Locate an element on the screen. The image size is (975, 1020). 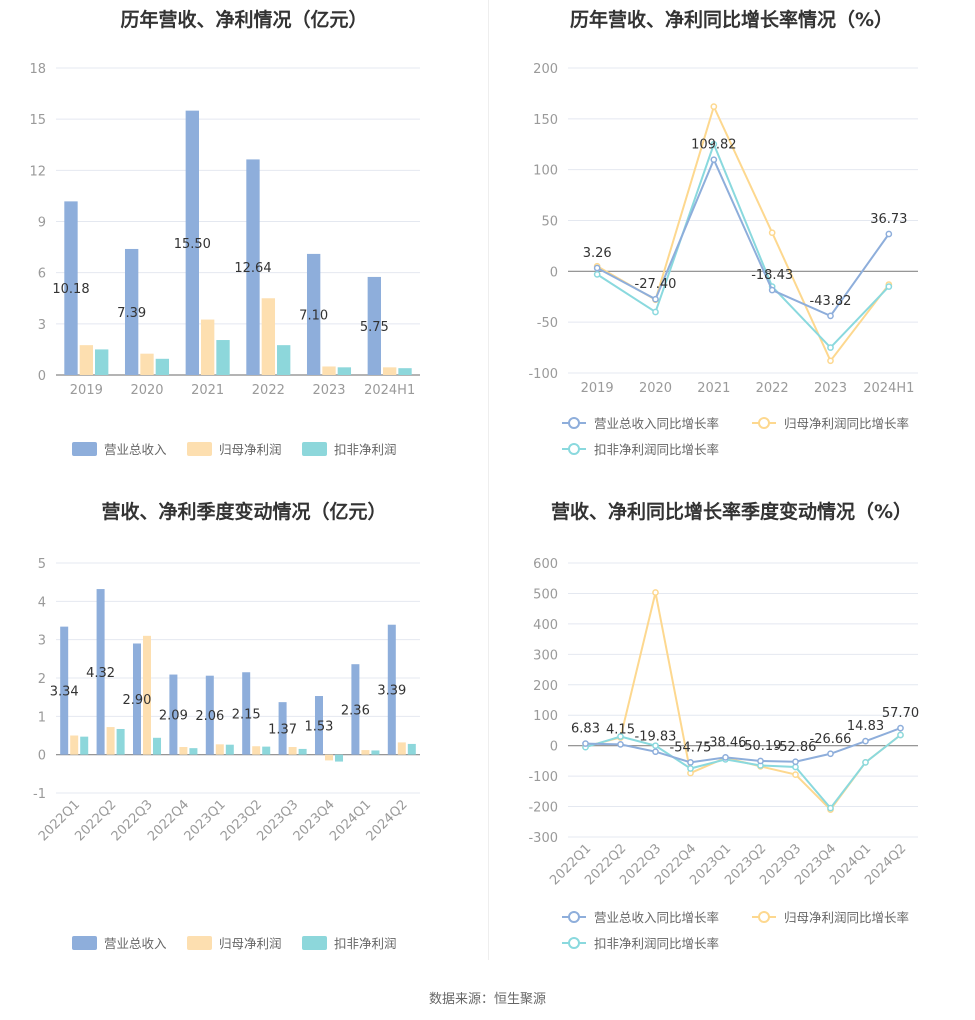
y-tick-label: 100 is located at coordinates (545, 171).